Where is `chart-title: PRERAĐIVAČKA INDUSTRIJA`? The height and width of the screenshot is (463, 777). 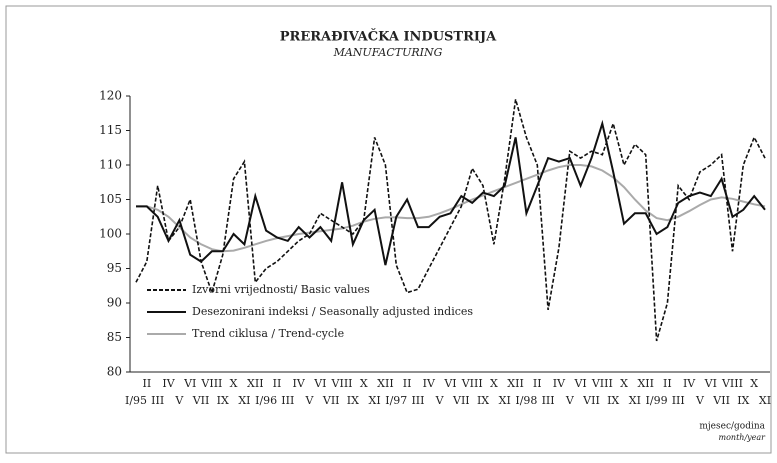
chart-title: PRERAĐIVAČKA INDUSTRIJA is located at coordinates (388, 36).